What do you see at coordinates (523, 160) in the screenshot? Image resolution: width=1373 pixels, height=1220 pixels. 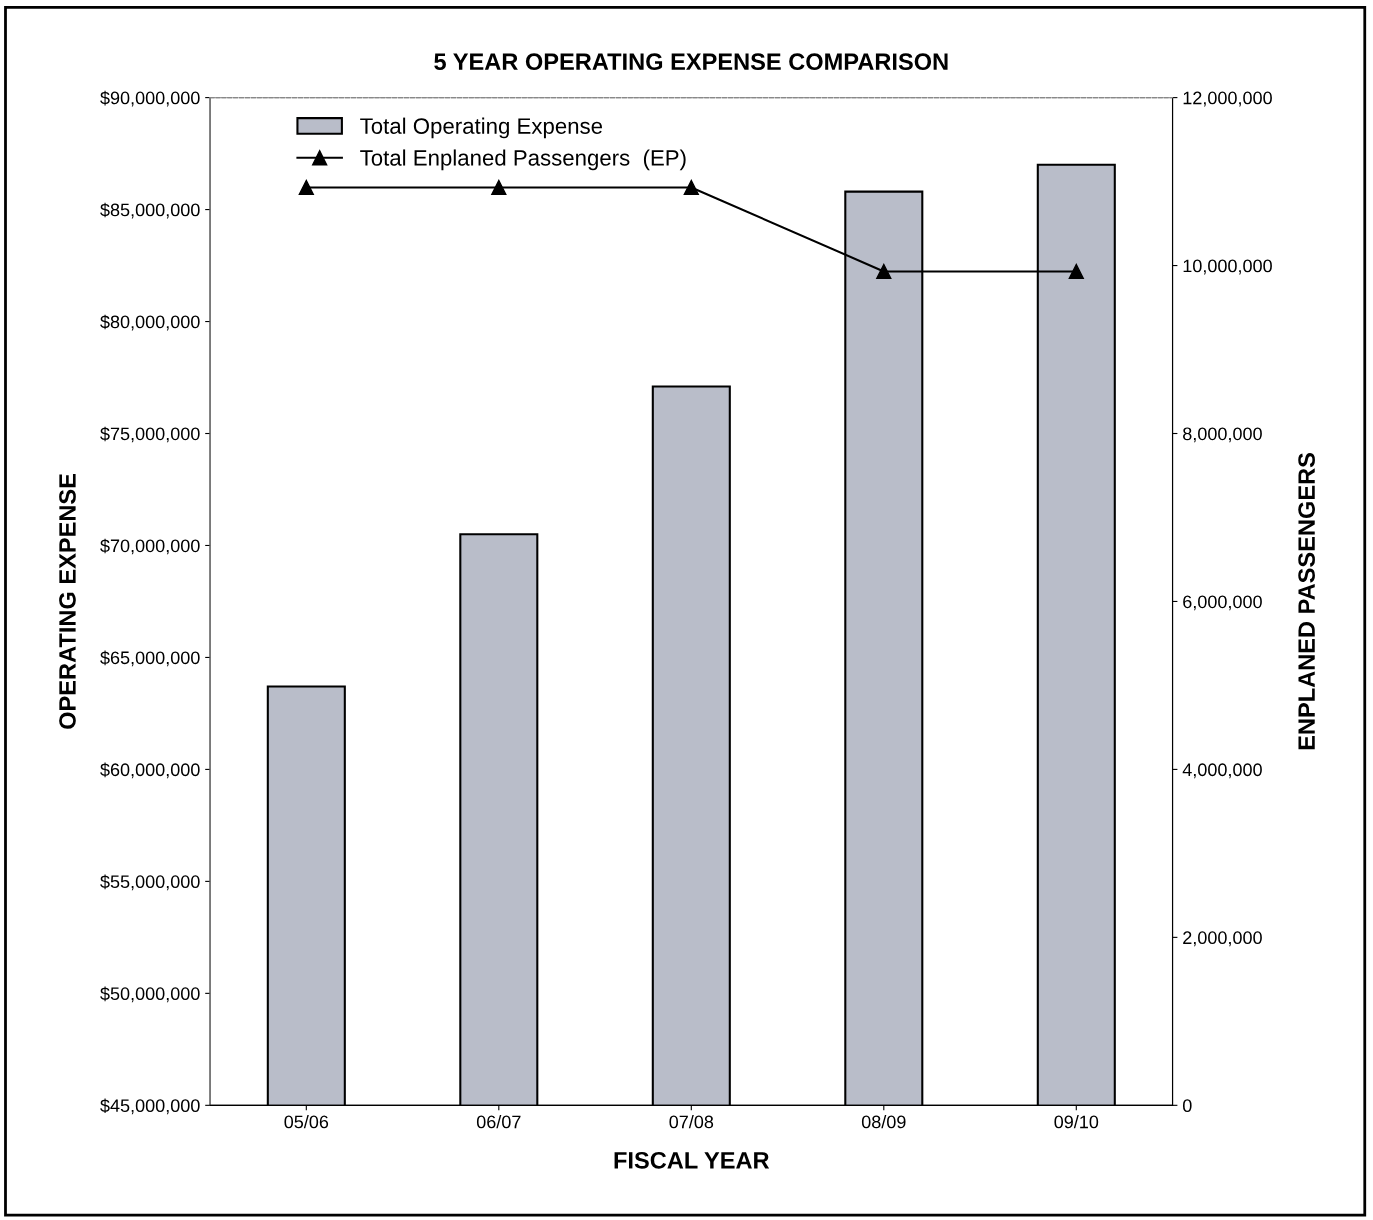 I see `legend-label: Total Enplaned Passengers (EP)` at bounding box center [523, 160].